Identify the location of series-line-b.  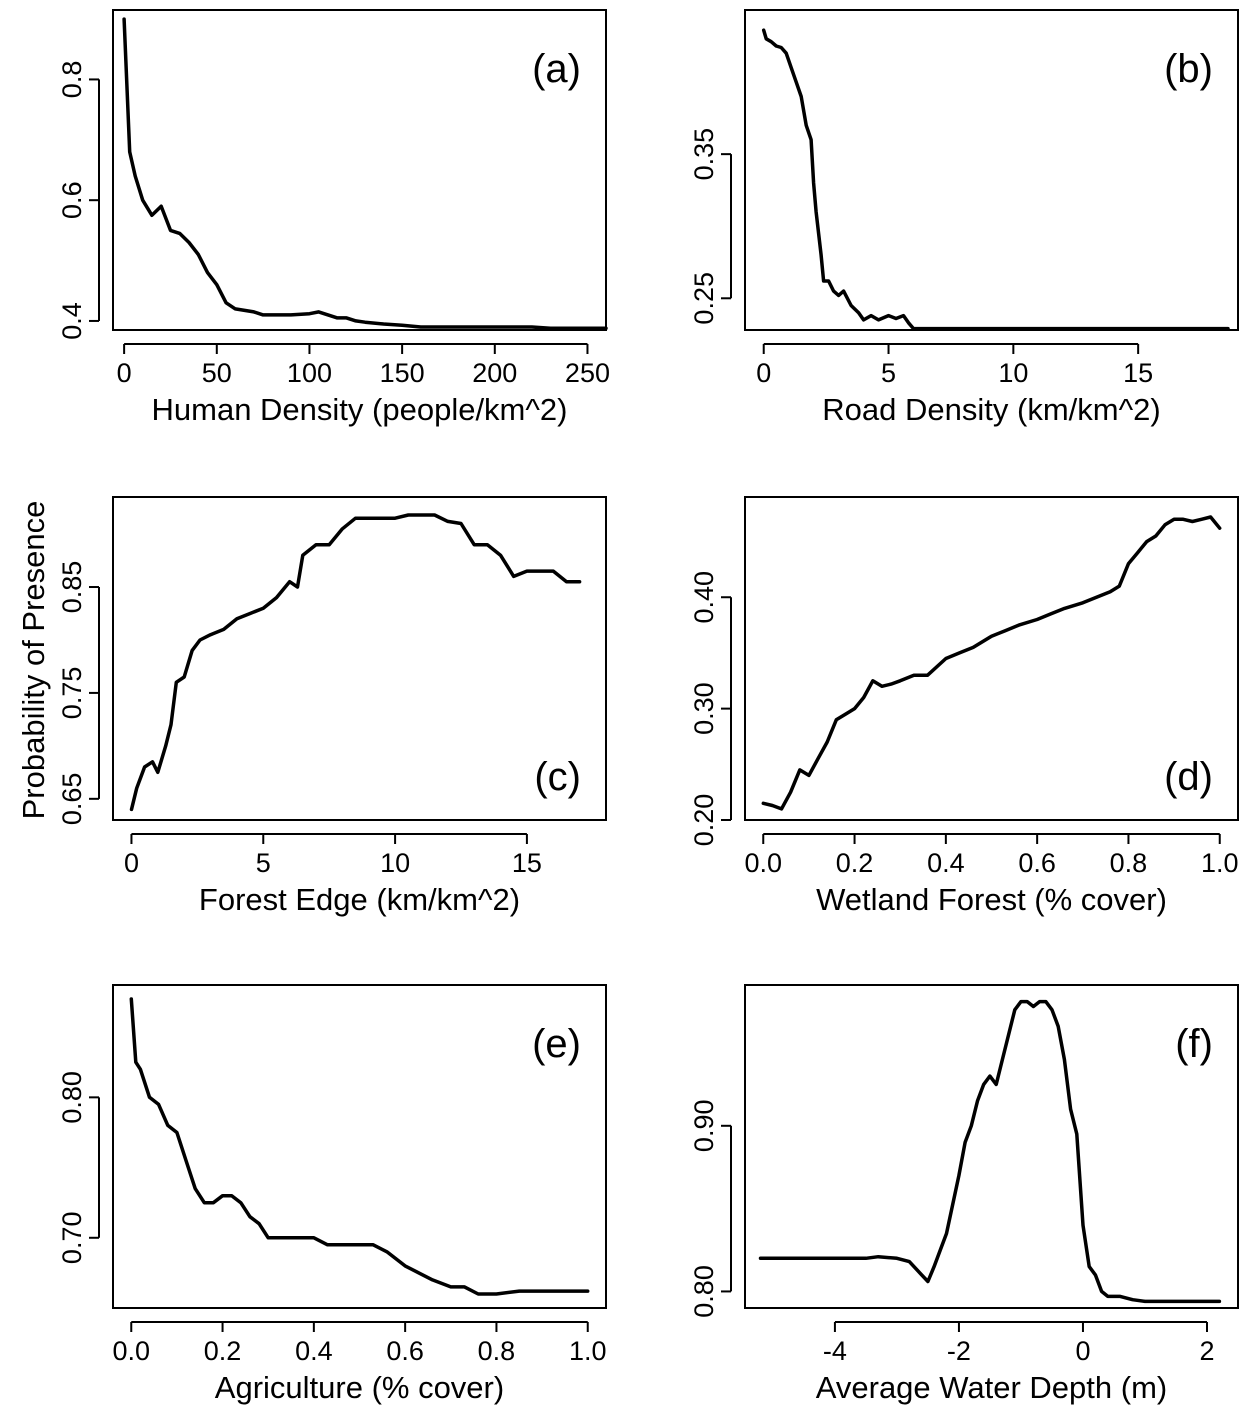
(995, 179).